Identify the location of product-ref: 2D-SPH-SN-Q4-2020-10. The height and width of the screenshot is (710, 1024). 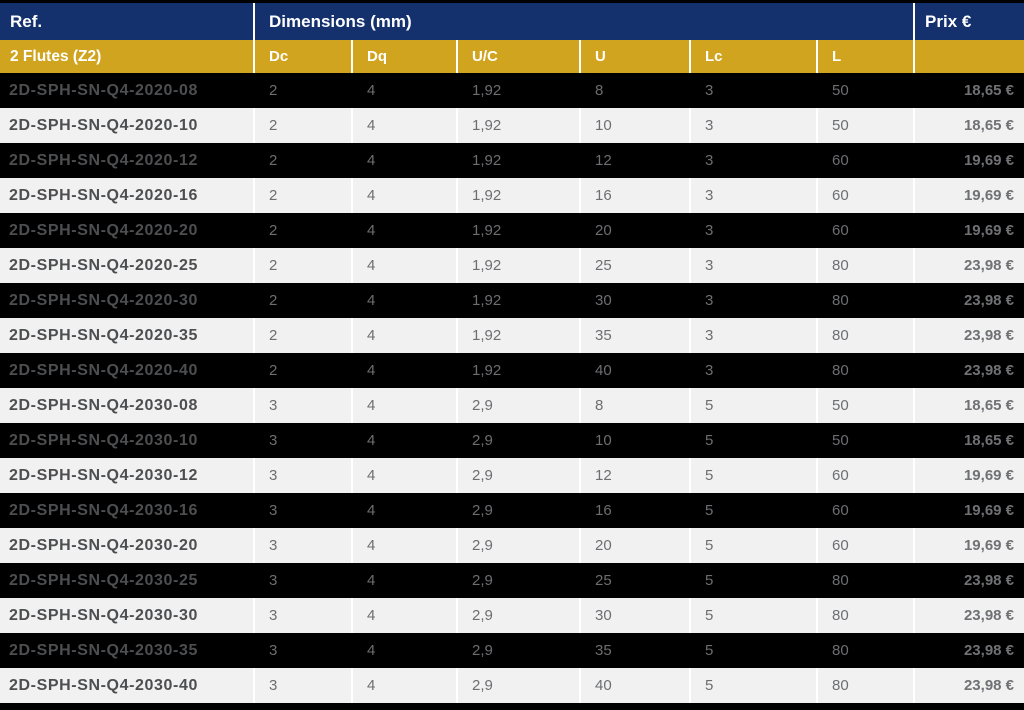
(127, 125).